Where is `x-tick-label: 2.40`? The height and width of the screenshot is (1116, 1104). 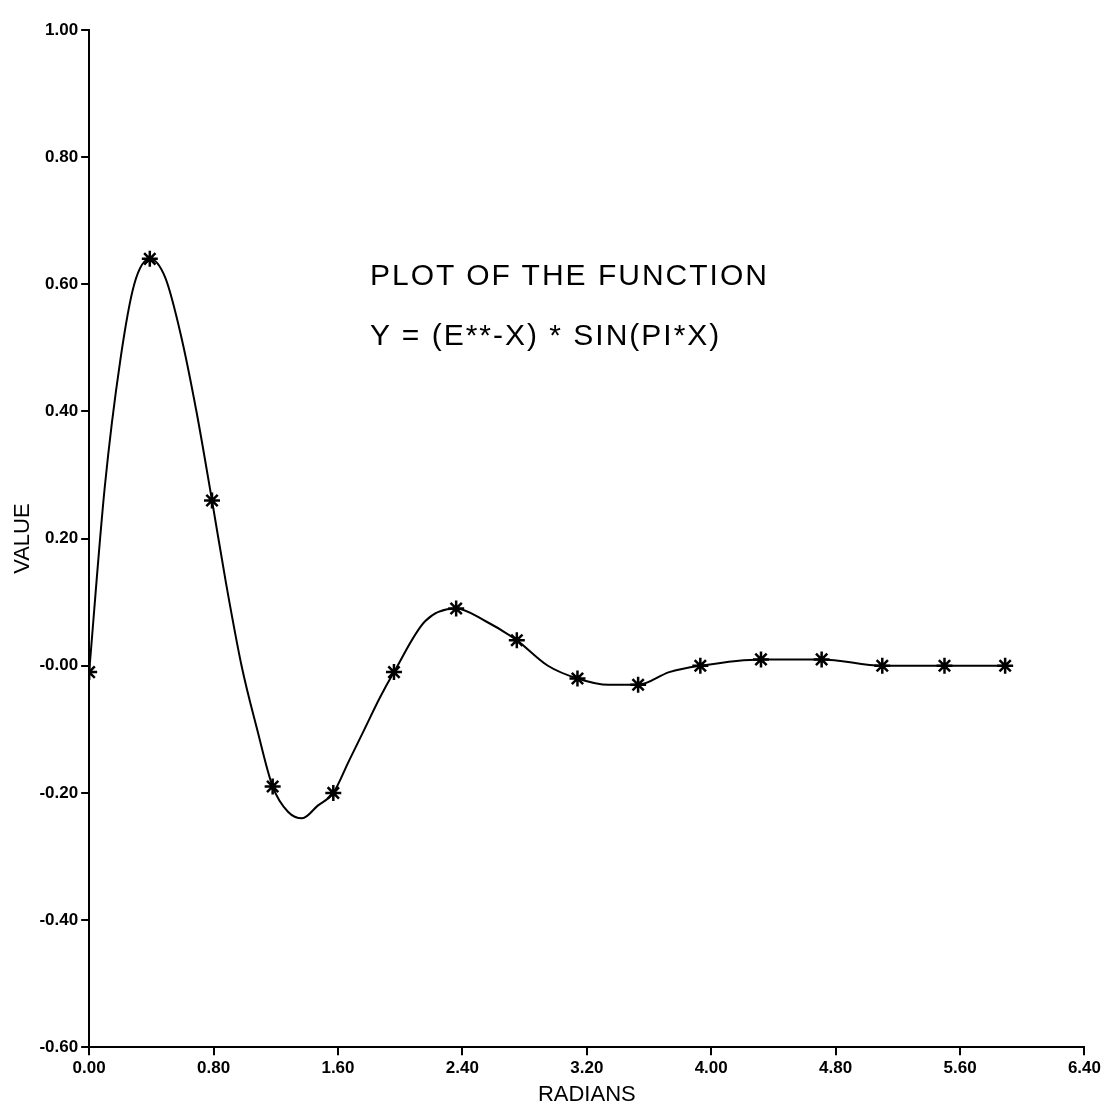 x-tick-label: 2.40 is located at coordinates (462, 1068).